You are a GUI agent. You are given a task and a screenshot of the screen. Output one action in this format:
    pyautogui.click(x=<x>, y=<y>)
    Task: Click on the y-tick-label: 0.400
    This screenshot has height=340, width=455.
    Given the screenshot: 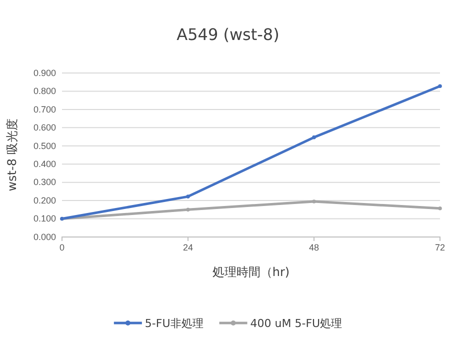 What is the action you would take?
    pyautogui.click(x=44, y=163)
    